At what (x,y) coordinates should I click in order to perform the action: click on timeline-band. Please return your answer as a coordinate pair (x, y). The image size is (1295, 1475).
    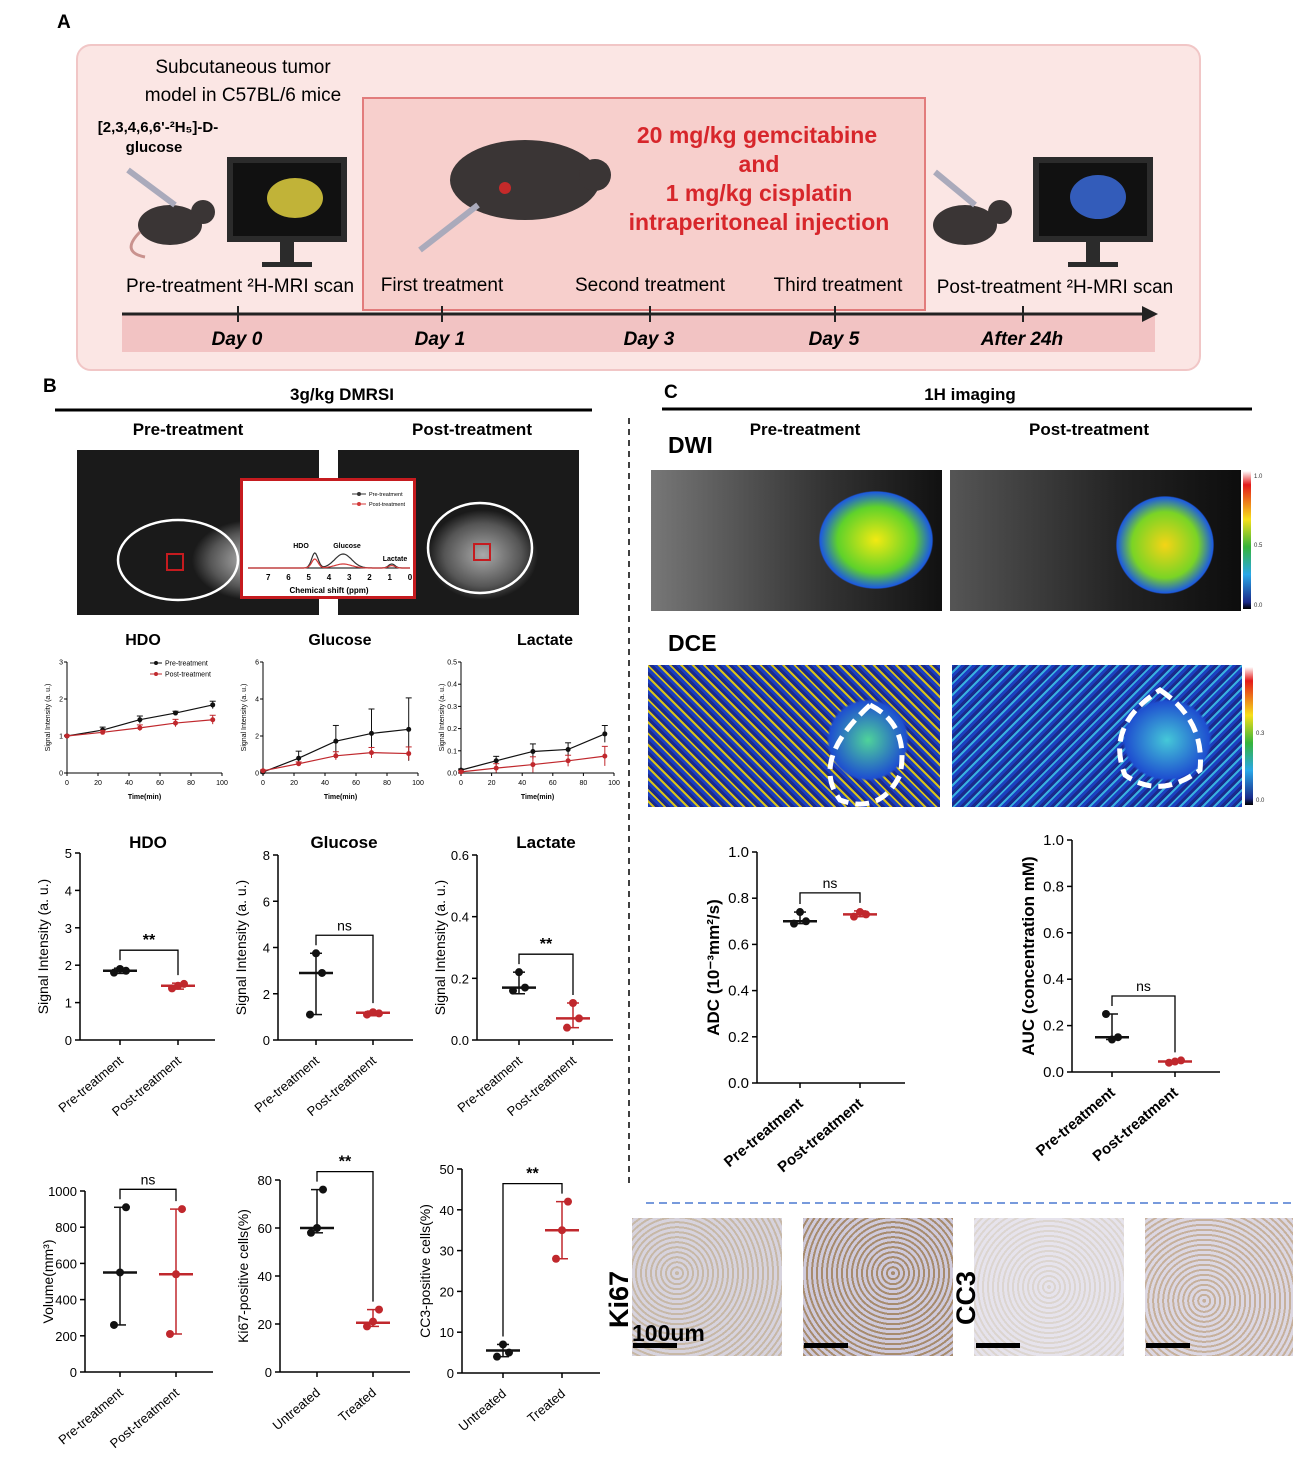
    Looking at the image, I should click on (638, 333).